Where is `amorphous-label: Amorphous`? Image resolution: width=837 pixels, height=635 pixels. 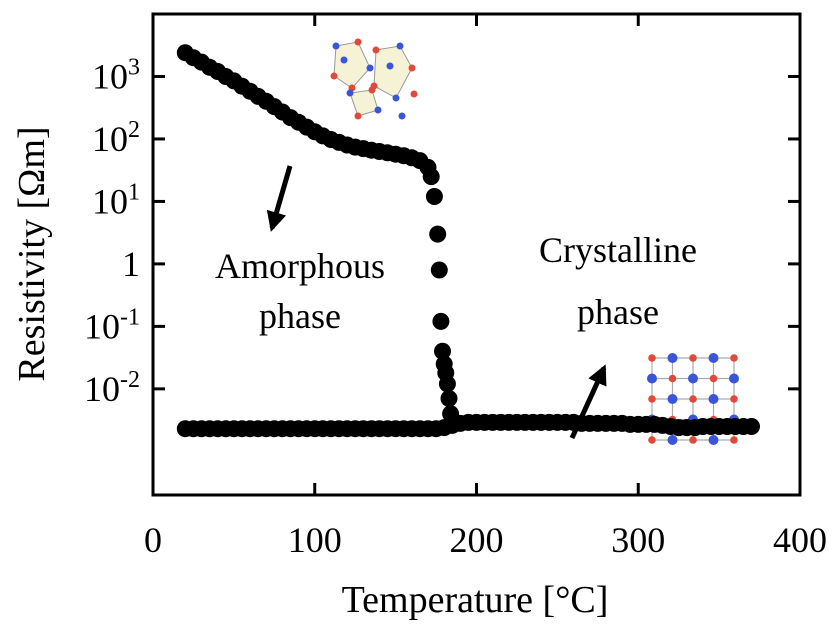 amorphous-label: Amorphous is located at coordinates (300, 266).